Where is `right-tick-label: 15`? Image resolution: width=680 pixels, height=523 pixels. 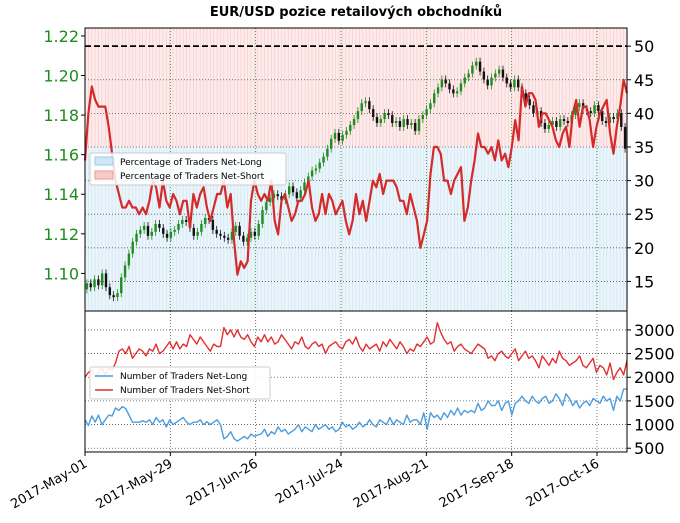 right-tick-label: 15 is located at coordinates (644, 281).